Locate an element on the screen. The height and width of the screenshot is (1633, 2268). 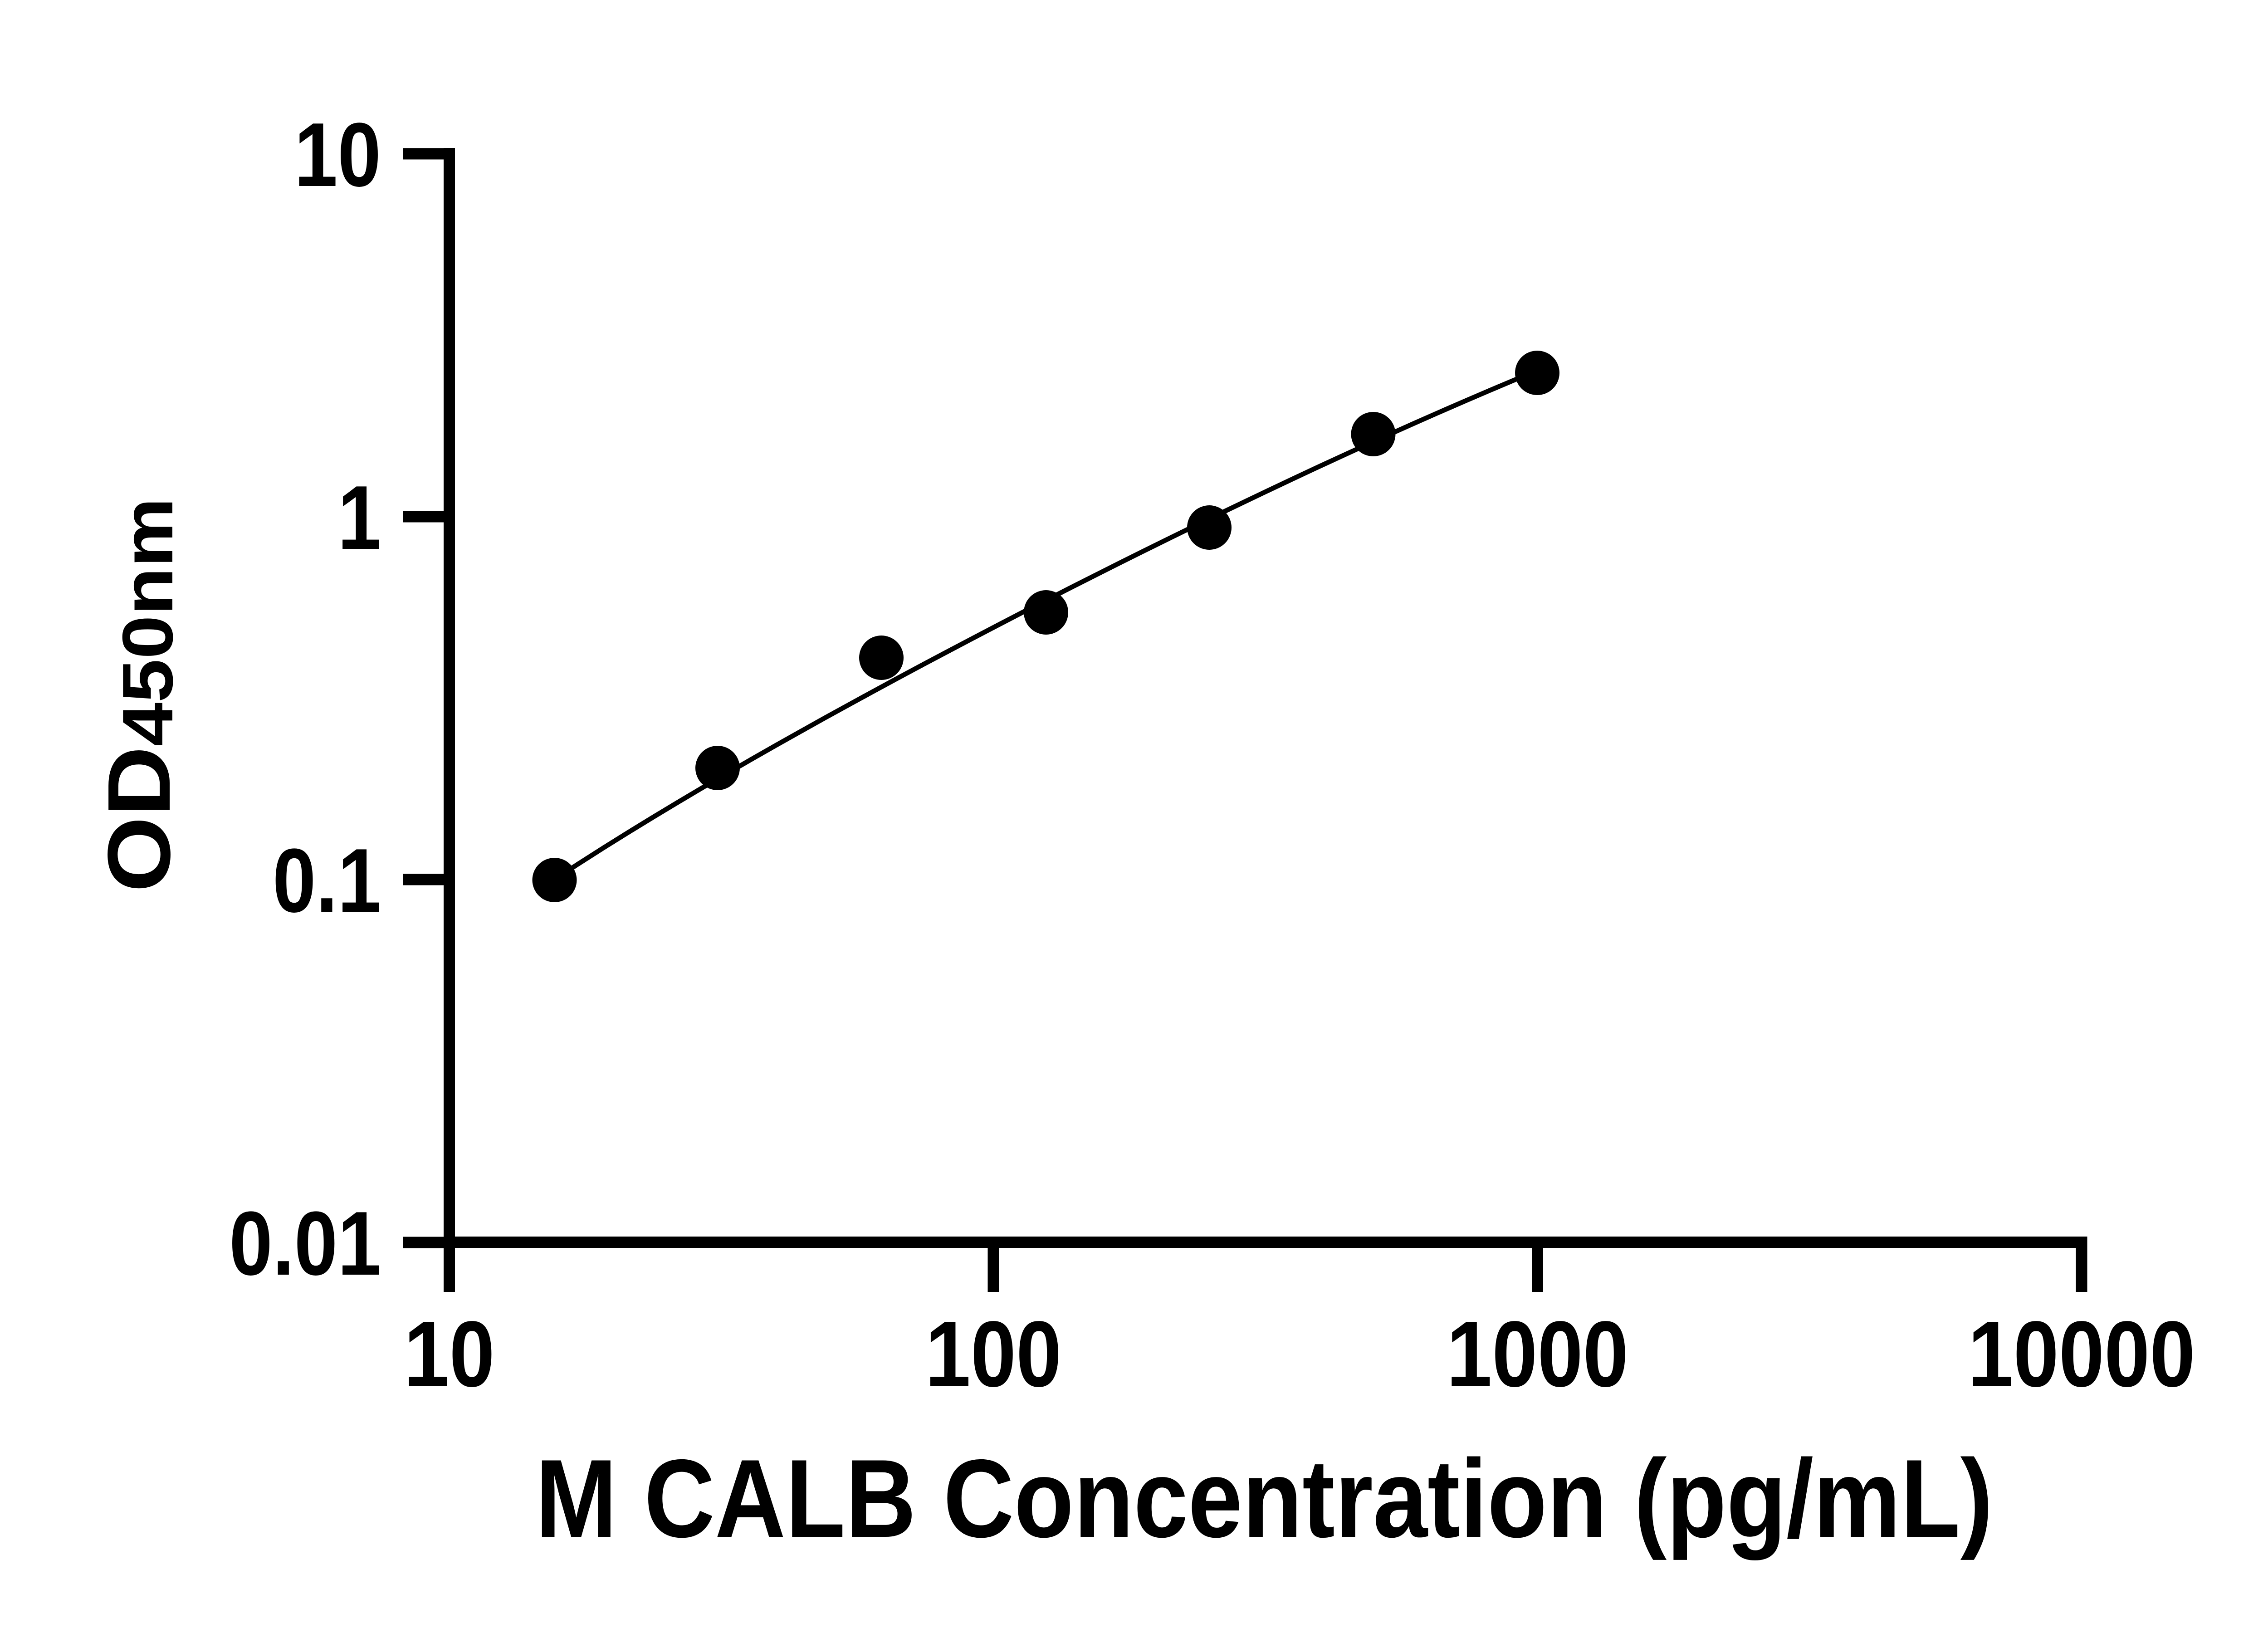
svg-text: 10000 is located at coordinates (2081, 1354).